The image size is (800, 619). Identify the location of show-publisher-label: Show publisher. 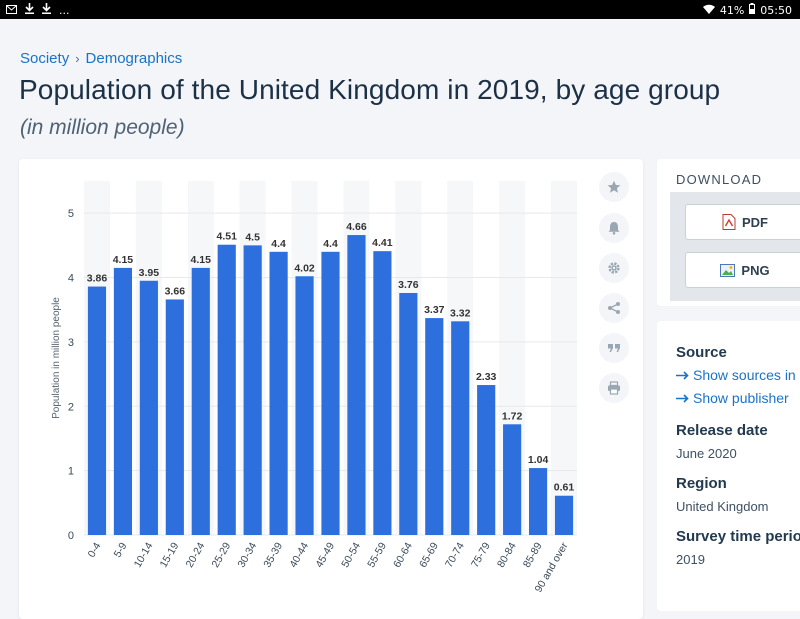
(741, 398).